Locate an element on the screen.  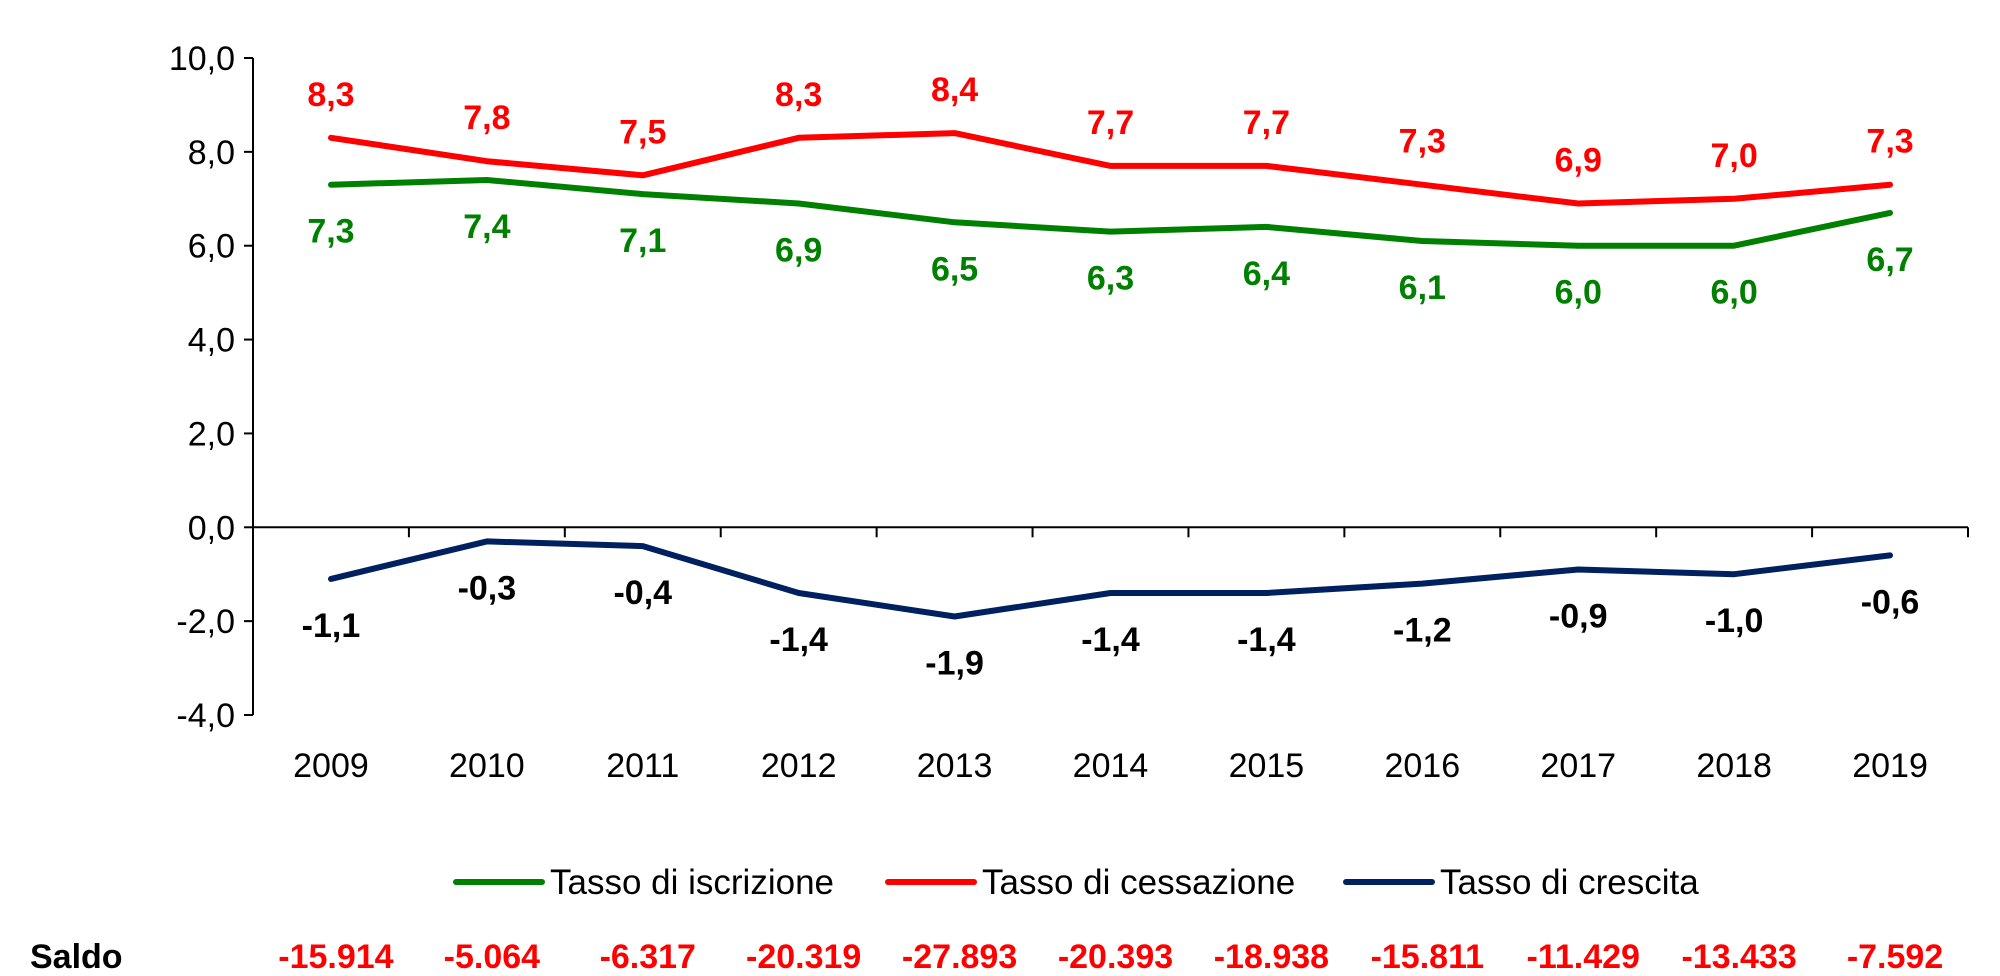
data-label: 6,7 is located at coordinates (1889, 260).